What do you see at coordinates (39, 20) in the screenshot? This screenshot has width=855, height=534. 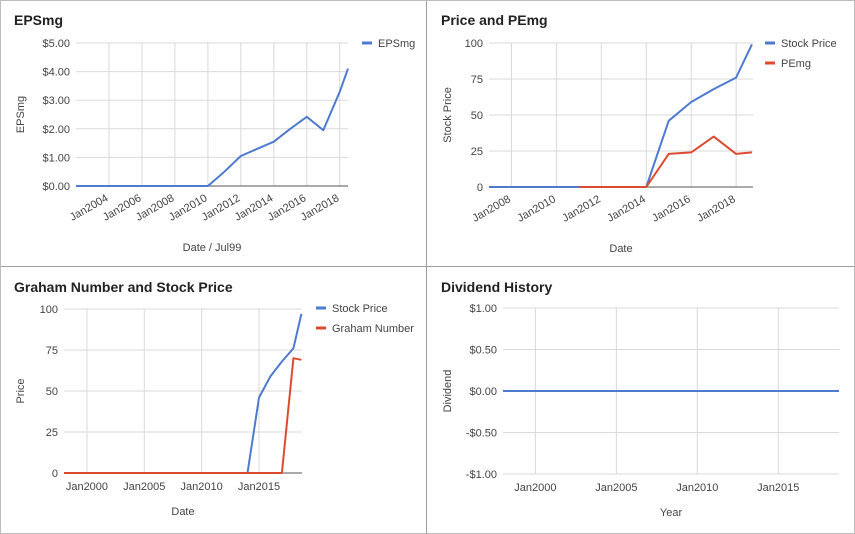 I see `chart-title: EPSmg` at bounding box center [39, 20].